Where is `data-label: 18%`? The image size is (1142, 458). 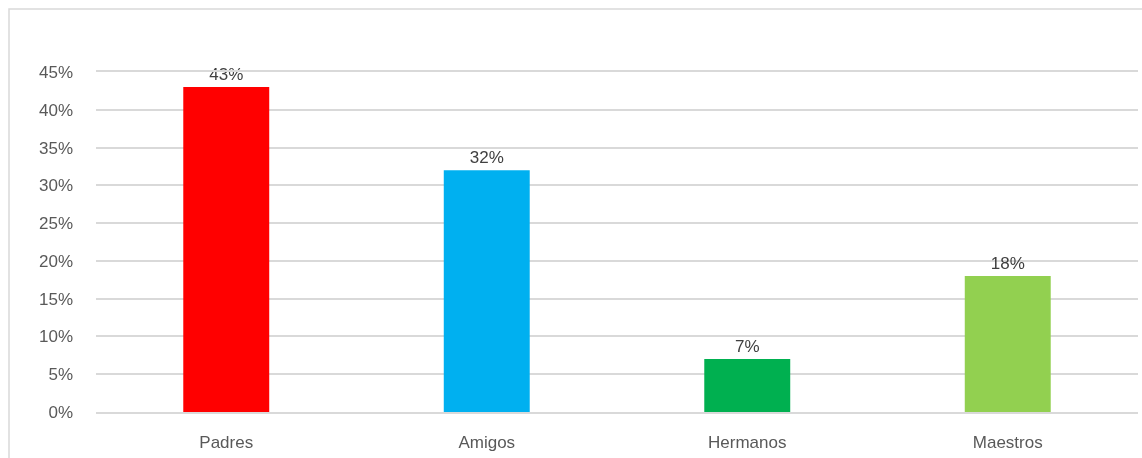 data-label: 18% is located at coordinates (1007, 263).